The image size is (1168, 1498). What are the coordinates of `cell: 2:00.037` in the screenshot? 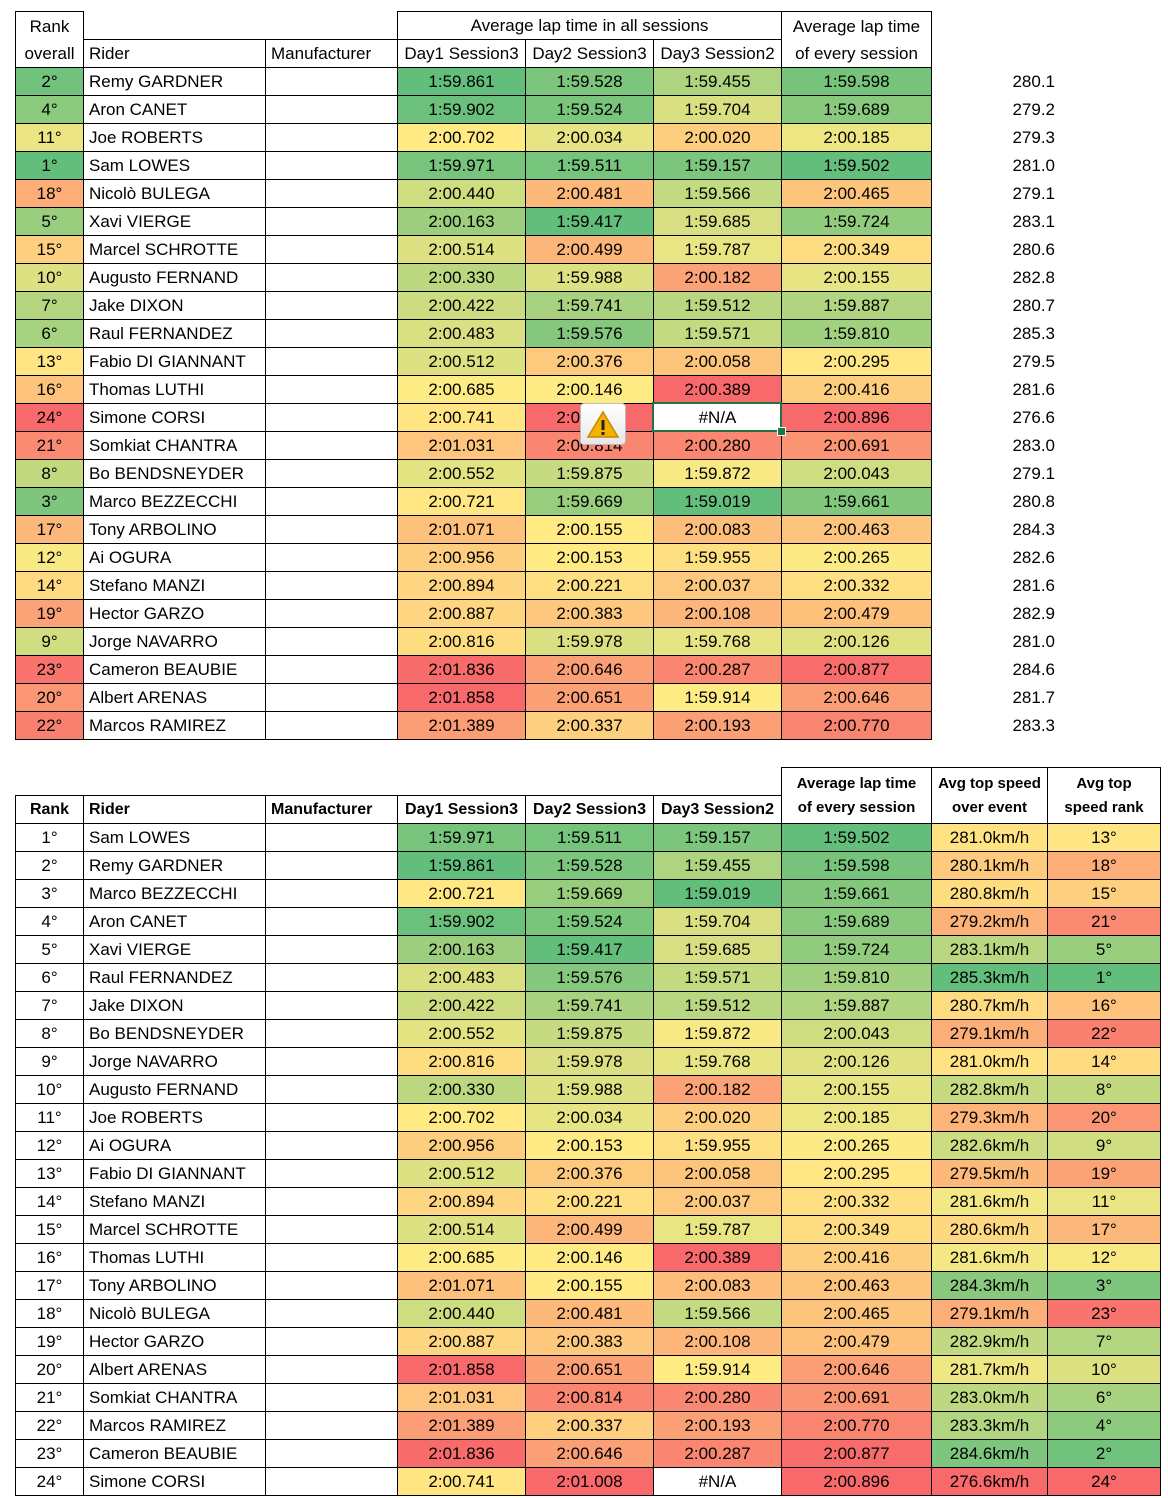 It's located at (717, 1201).